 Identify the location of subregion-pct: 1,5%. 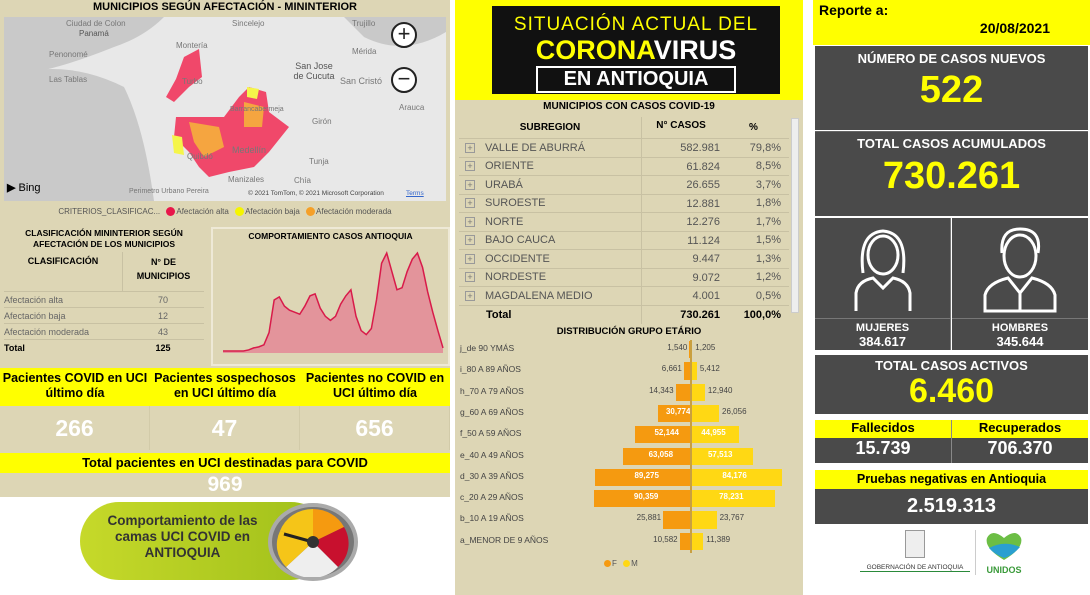
(768, 240).